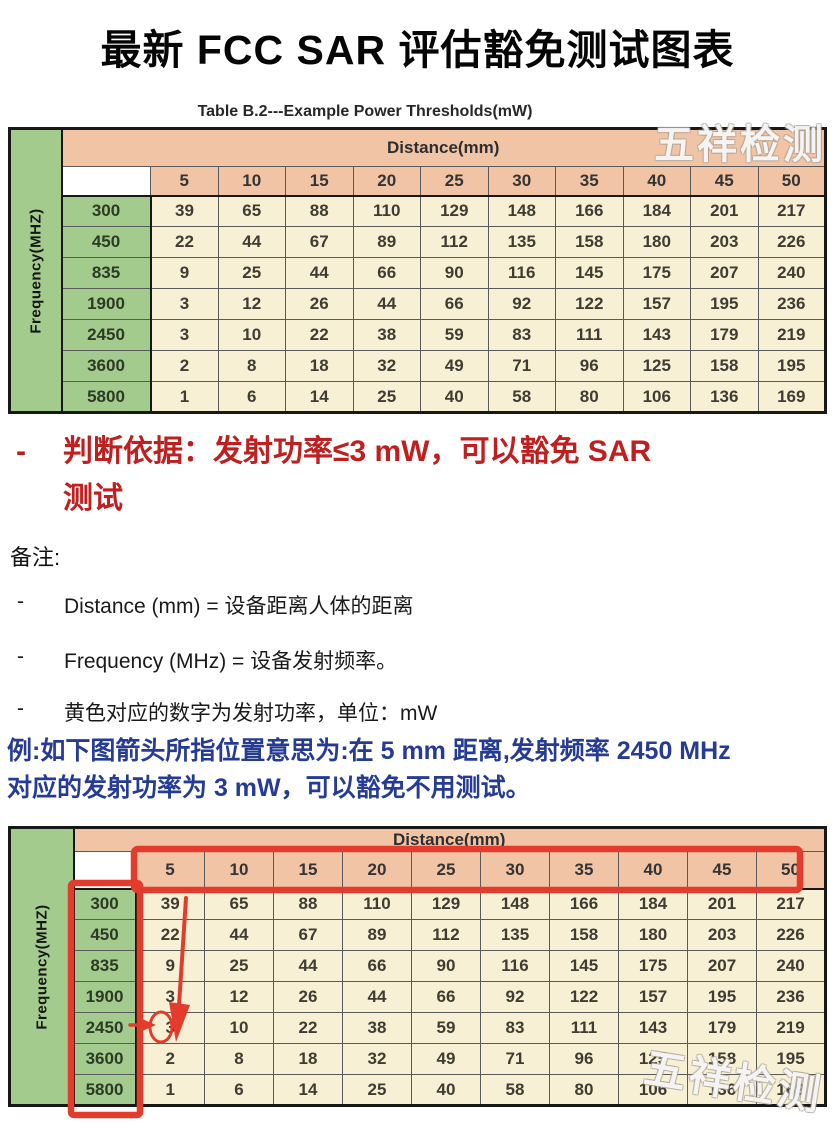  Describe the element at coordinates (791, 304) in the screenshot. I see `power-value-cell: 236` at that location.